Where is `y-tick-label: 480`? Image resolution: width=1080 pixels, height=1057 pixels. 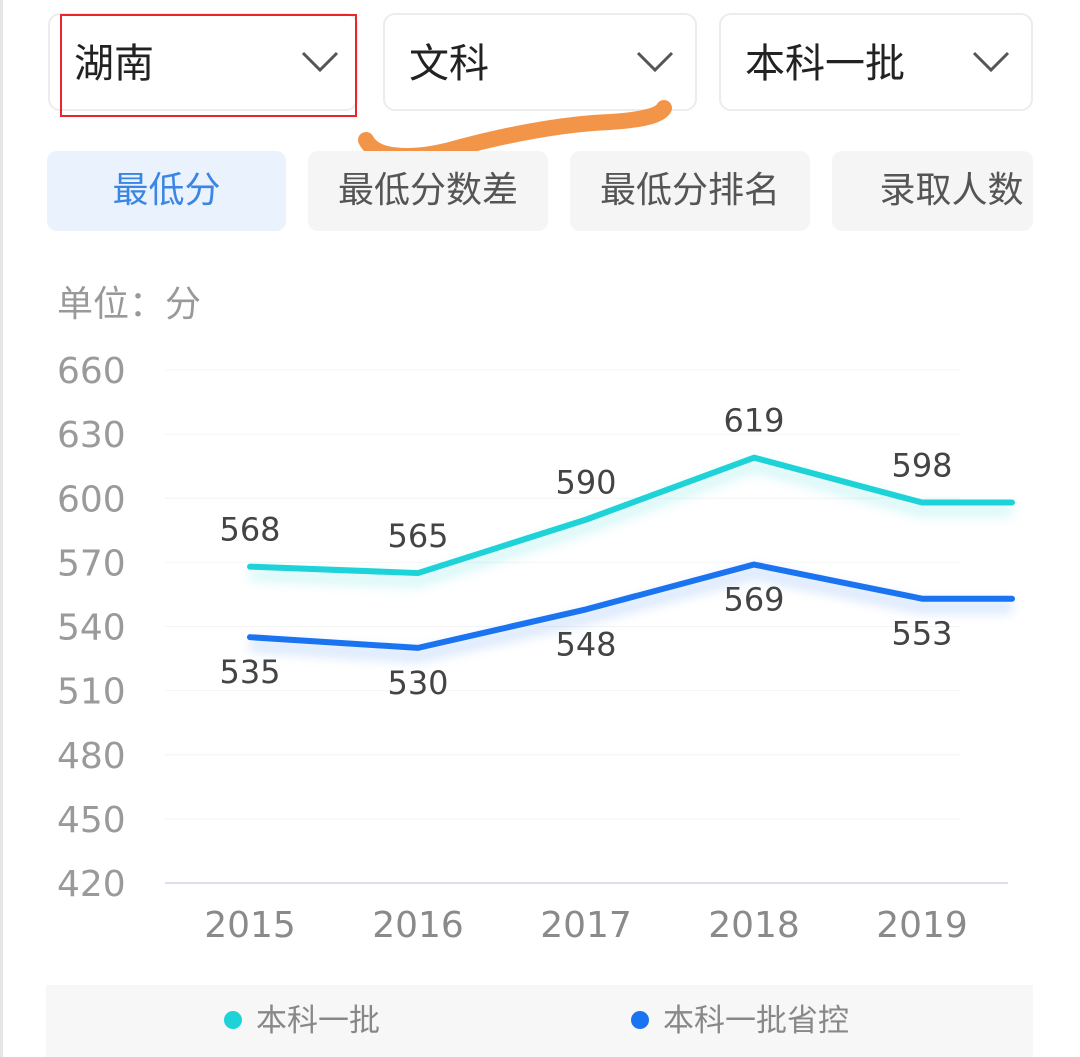
y-tick-label: 480 is located at coordinates (91, 756).